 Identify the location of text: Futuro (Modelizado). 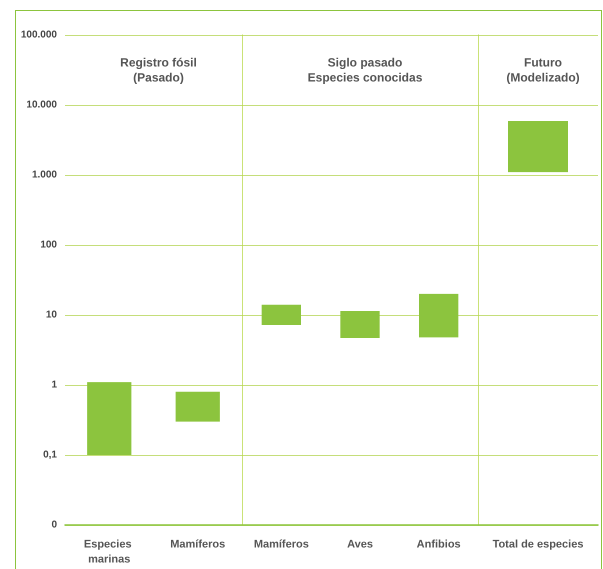
(543, 70).